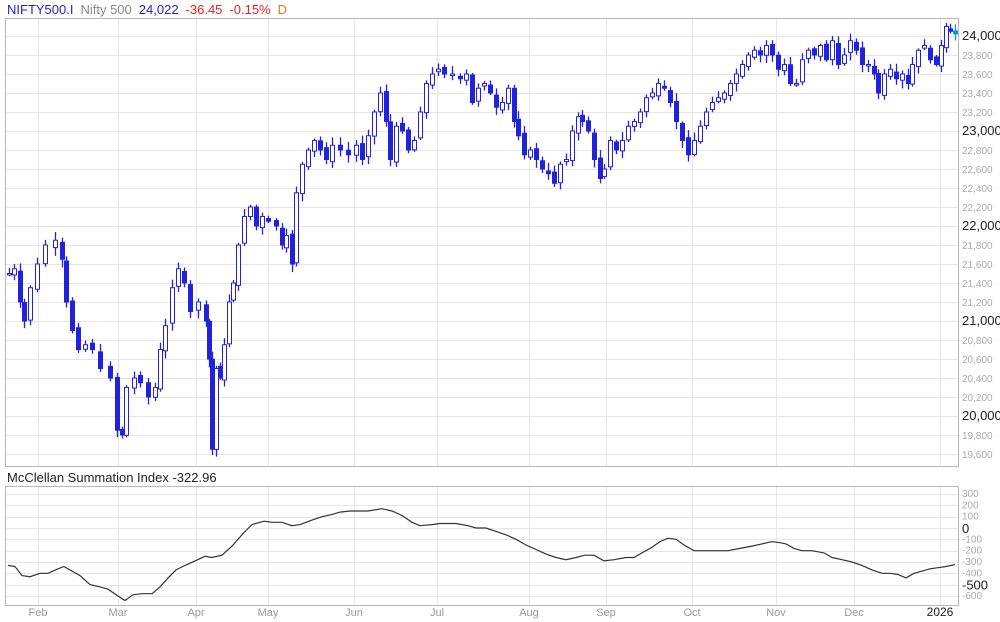 This screenshot has width=1000, height=622. Describe the element at coordinates (975, 585) in the screenshot. I see `svg-text: -500` at that location.